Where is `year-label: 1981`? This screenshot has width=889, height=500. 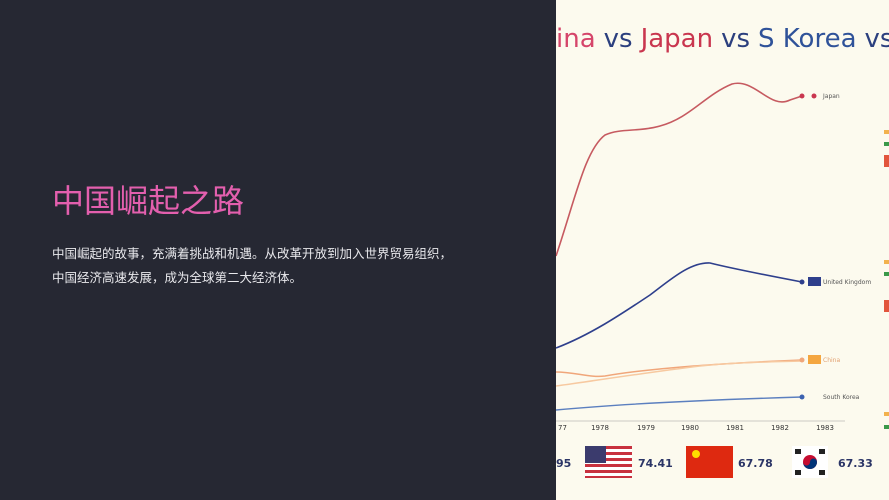 year-label: 1981 is located at coordinates (735, 428).